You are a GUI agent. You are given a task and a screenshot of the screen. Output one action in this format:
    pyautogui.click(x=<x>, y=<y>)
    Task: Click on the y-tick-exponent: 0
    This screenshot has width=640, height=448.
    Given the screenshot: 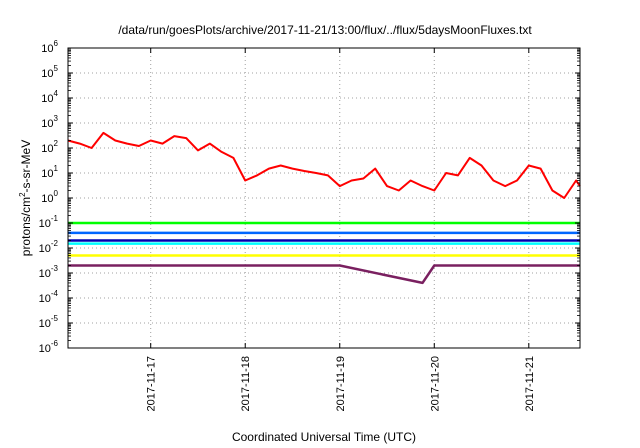 What is the action you would take?
    pyautogui.click(x=56, y=193)
    